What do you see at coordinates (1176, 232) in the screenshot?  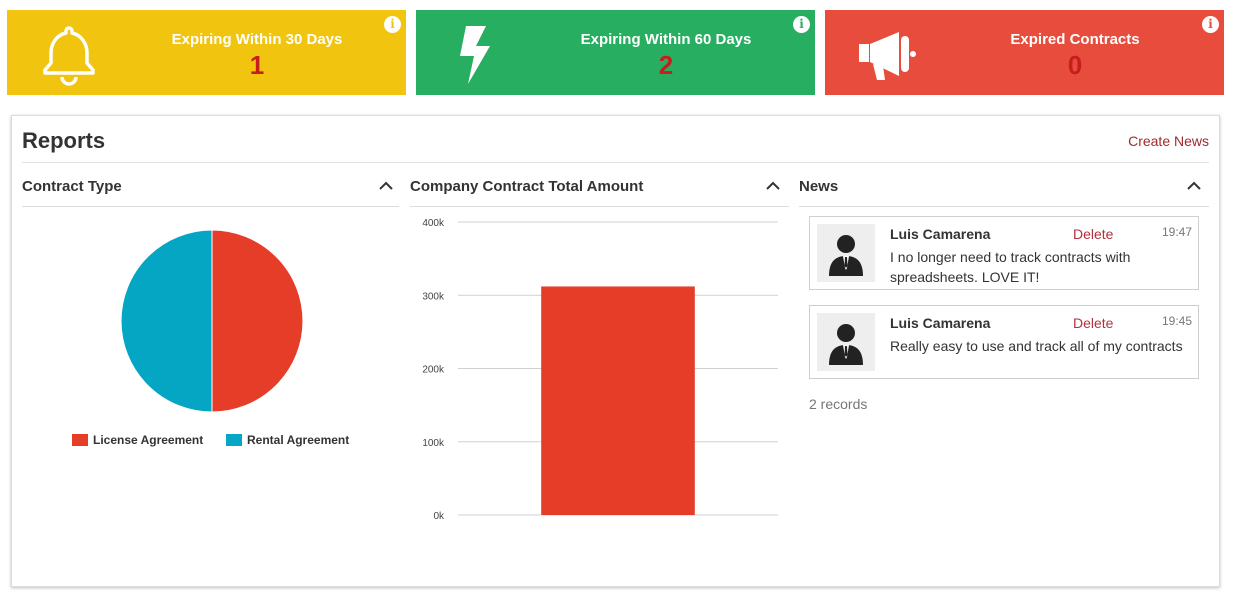 I see `news-time: 19:47` at bounding box center [1176, 232].